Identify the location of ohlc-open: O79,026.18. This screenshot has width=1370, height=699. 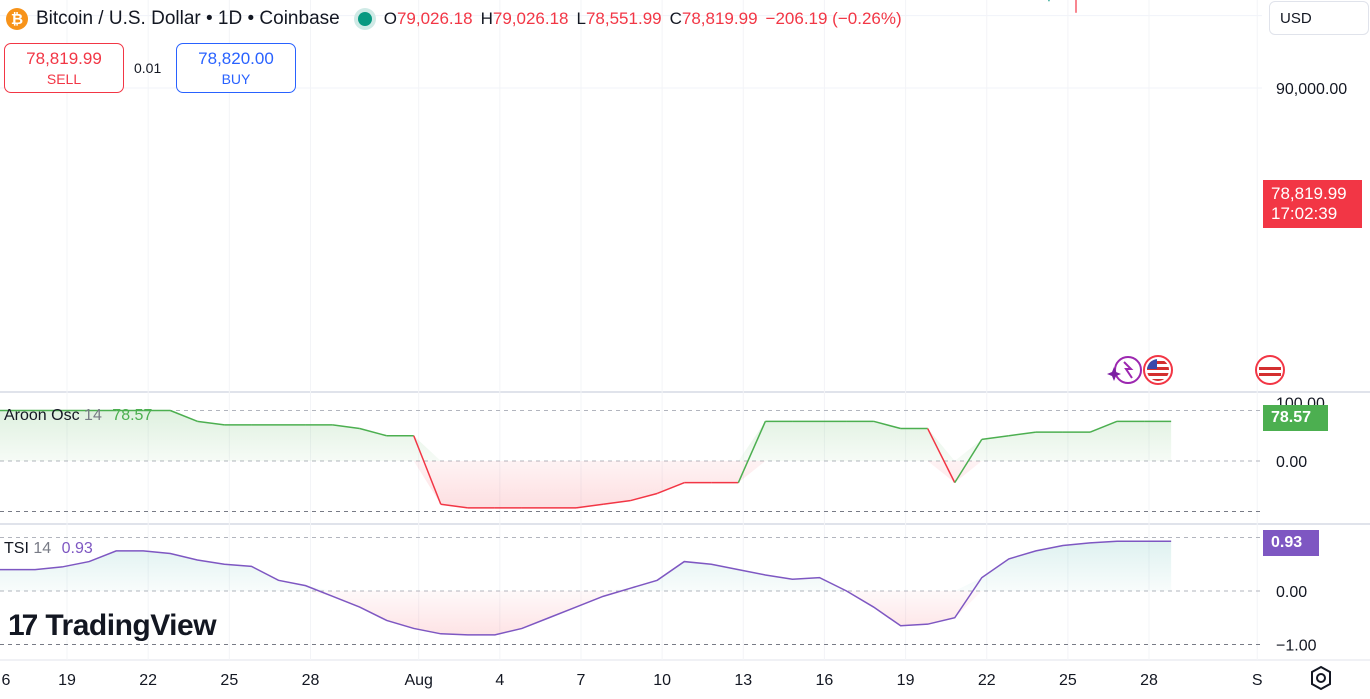
(428, 18).